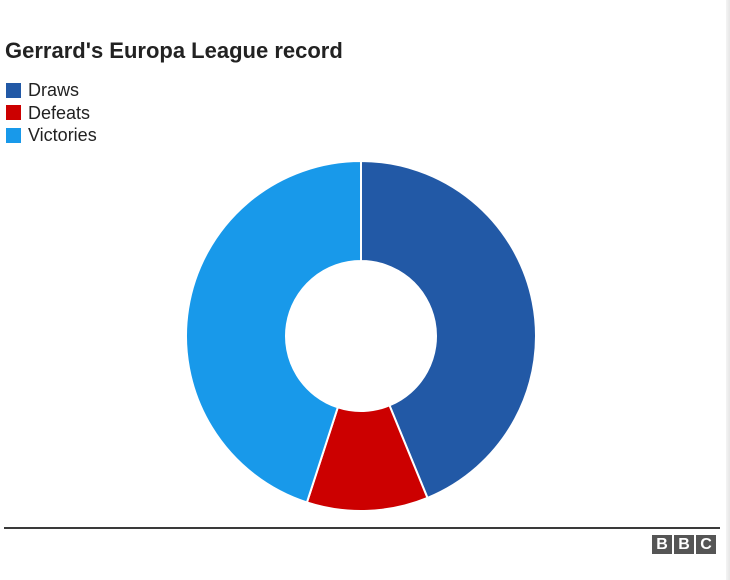 The image size is (730, 580). Describe the element at coordinates (362, 528) in the screenshot. I see `footer-divider` at that location.